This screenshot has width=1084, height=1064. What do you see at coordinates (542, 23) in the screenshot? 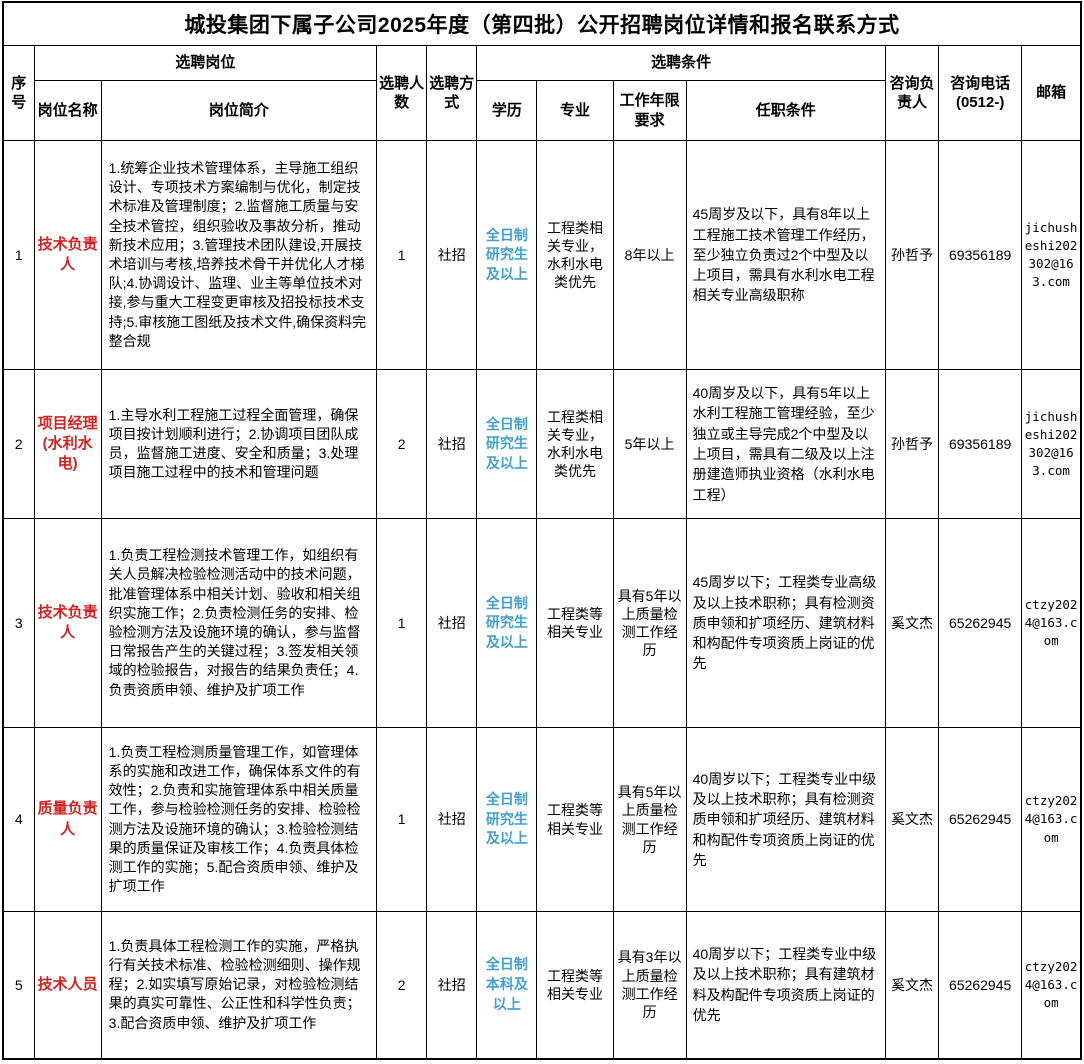
I see `page-title: 城投集团下属子公司2025年度（第四批）公开招聘岗位详情和报名联系方式` at bounding box center [542, 23].